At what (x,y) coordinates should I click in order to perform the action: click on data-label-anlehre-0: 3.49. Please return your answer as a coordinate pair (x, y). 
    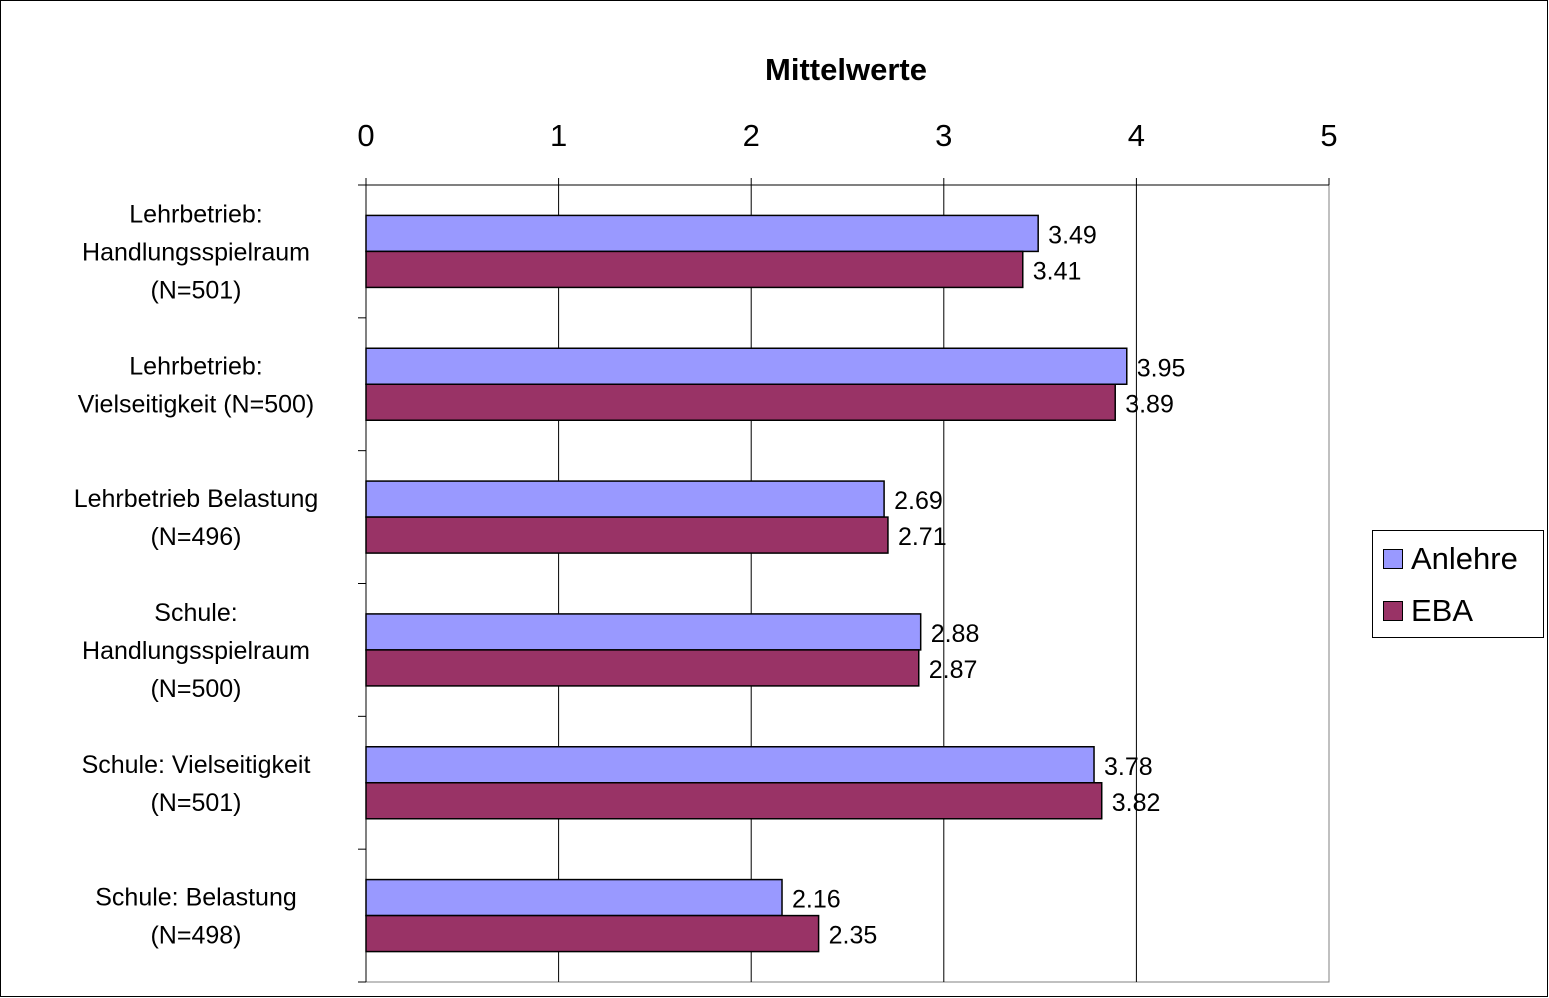
    Looking at the image, I should click on (1072, 235).